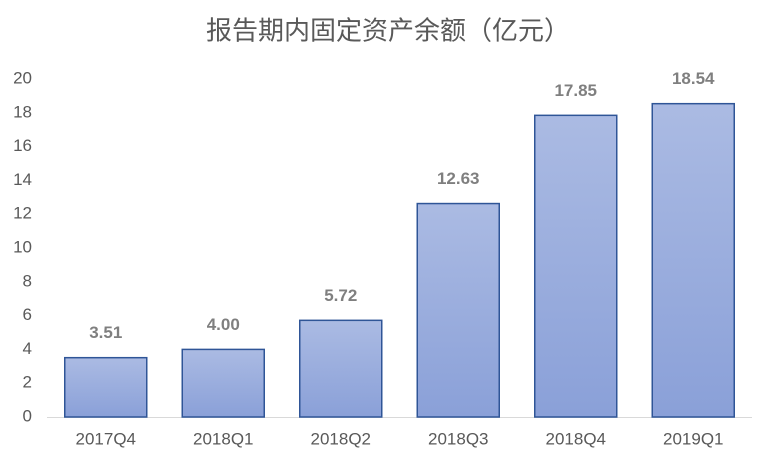 The width and height of the screenshot is (775, 460). Describe the element at coordinates (22, 246) in the screenshot. I see `y-tick-label: 10` at that location.